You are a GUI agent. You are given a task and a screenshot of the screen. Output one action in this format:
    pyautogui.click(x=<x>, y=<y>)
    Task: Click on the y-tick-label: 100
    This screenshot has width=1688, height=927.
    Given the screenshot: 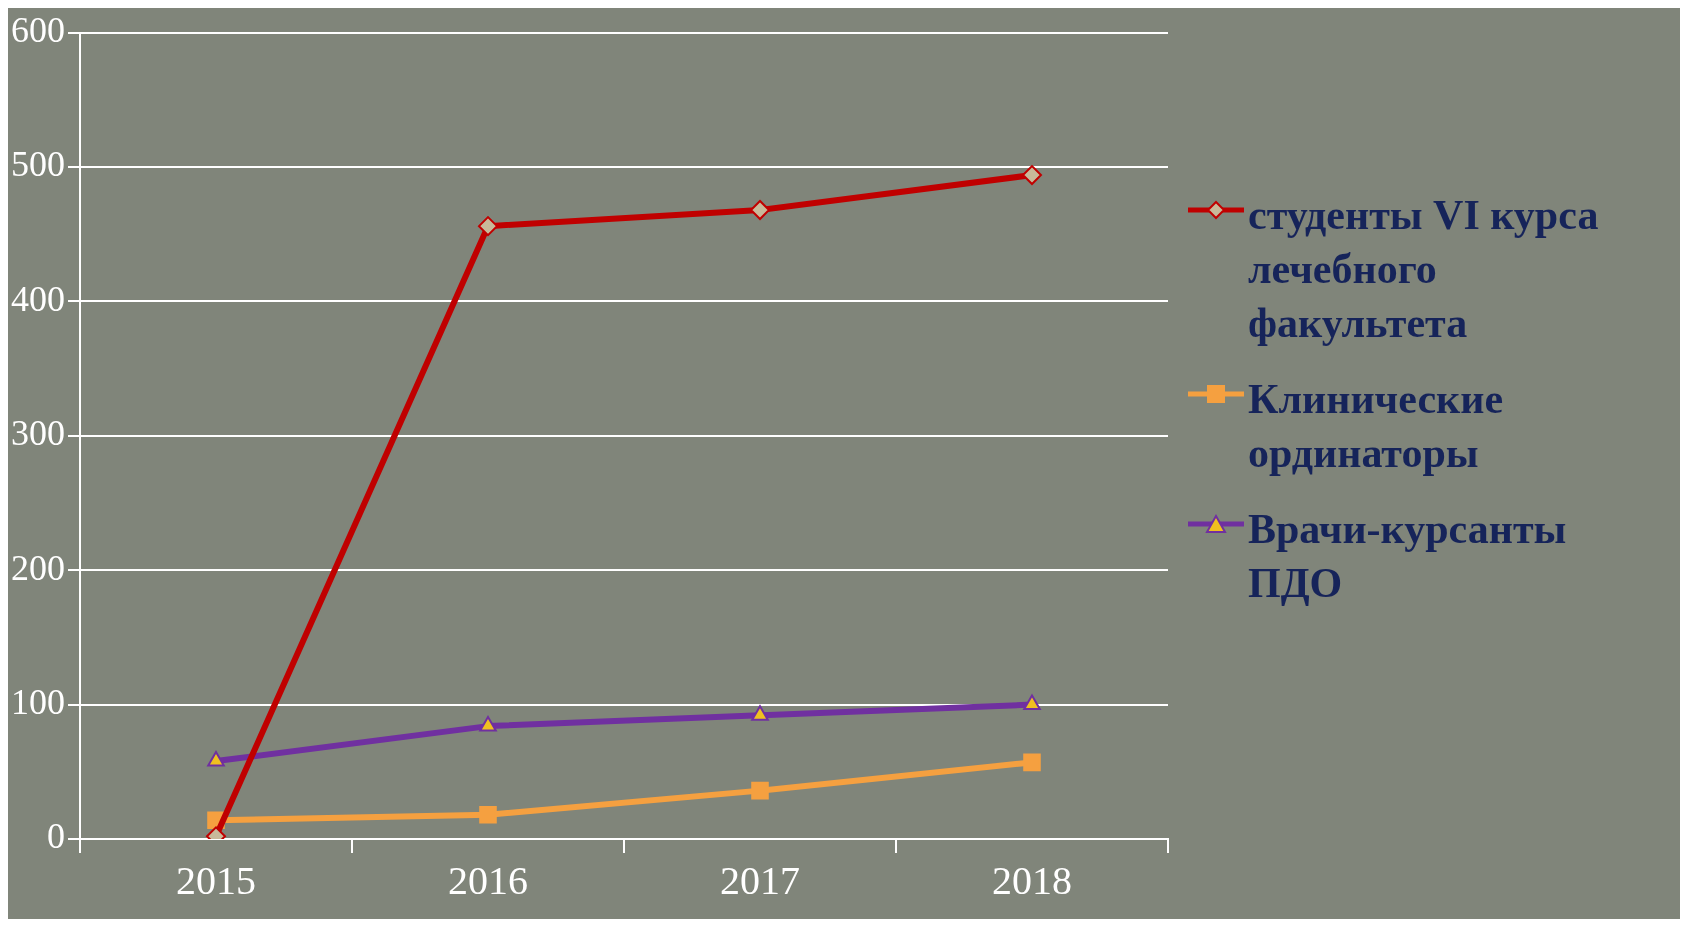 What is the action you would take?
    pyautogui.click(x=38, y=702)
    